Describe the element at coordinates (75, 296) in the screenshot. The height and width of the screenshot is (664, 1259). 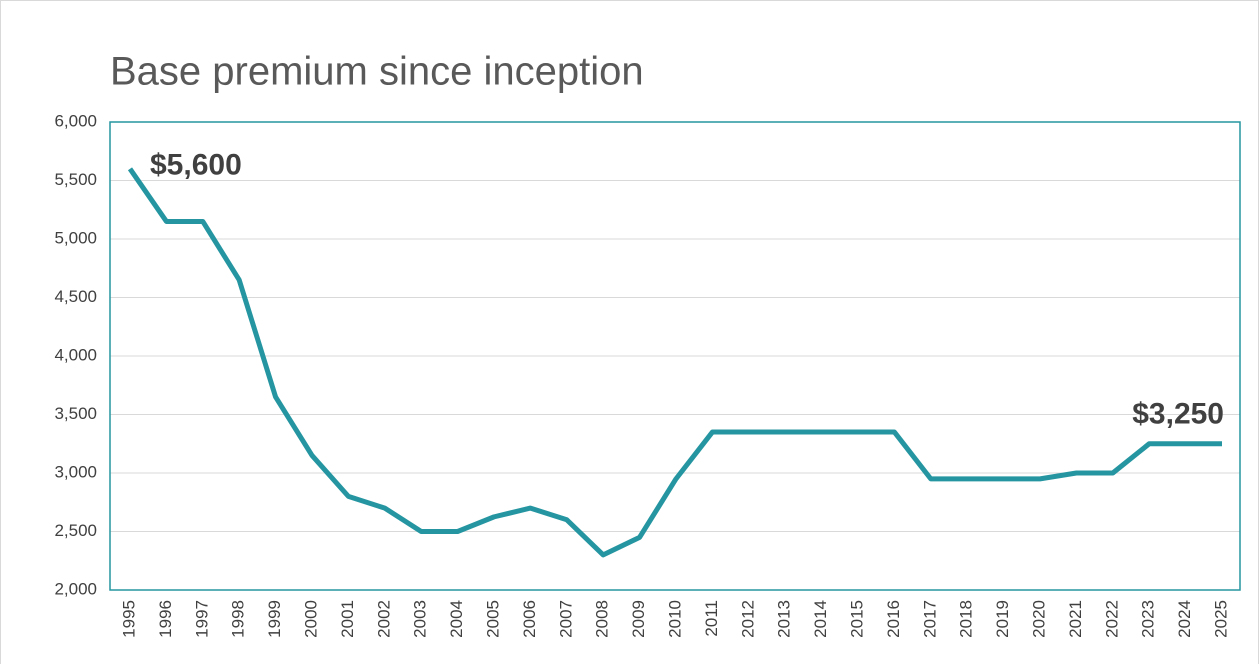
I see `y-tick-label: 4,500` at that location.